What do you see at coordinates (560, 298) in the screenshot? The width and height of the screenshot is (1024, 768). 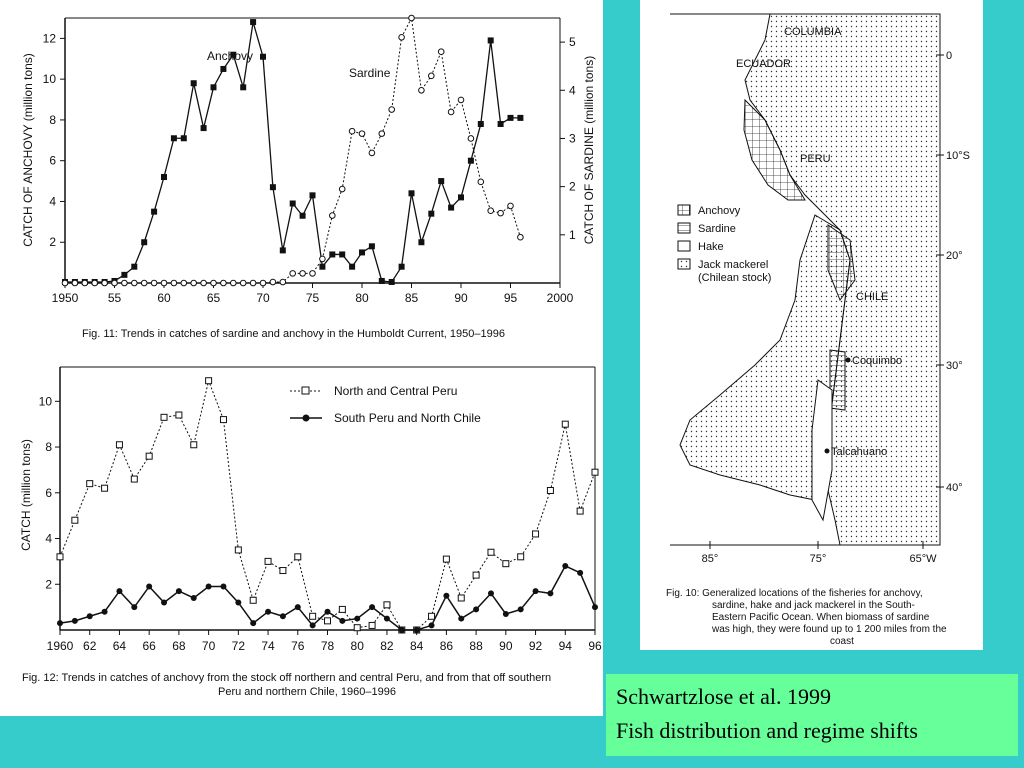 I see `fig11-xtick-label: 2000` at bounding box center [560, 298].